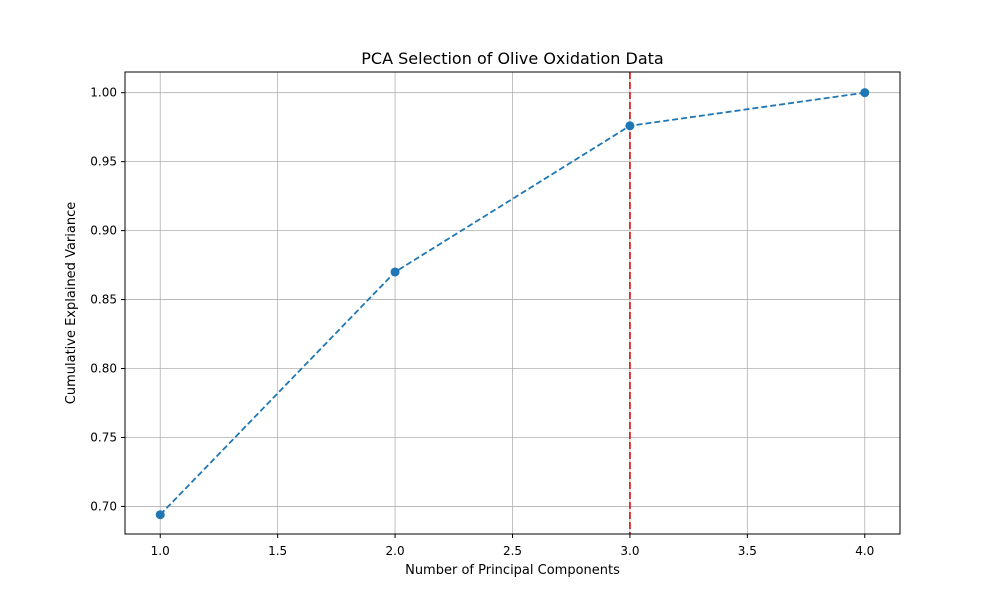 Image resolution: width=1000 pixels, height=600 pixels. Describe the element at coordinates (103, 369) in the screenshot. I see `y-tick-label: 0.80` at that location.